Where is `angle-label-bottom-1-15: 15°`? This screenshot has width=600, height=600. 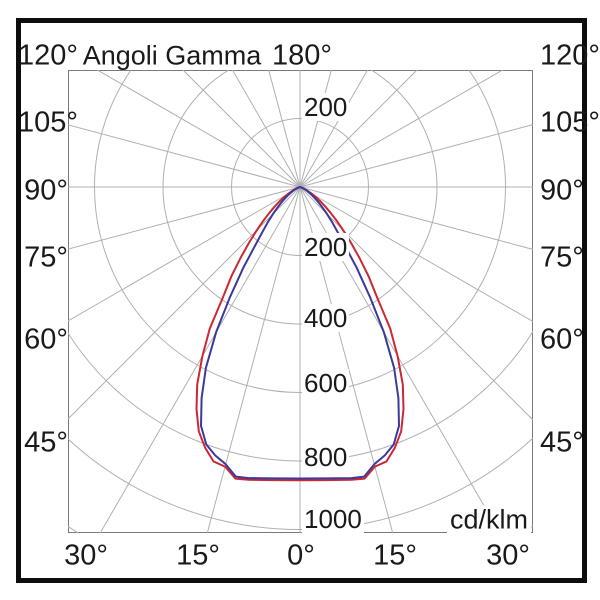
angle-label-bottom-1-15: 15° is located at coordinates (198, 555).